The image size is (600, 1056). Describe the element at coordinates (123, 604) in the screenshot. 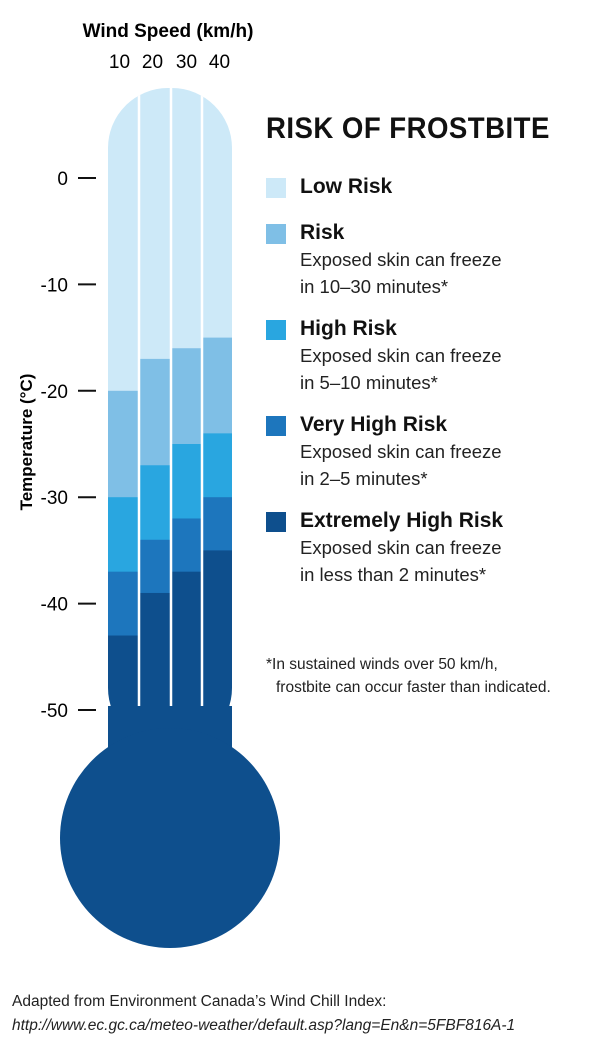

I see `band-10-very-high` at that location.